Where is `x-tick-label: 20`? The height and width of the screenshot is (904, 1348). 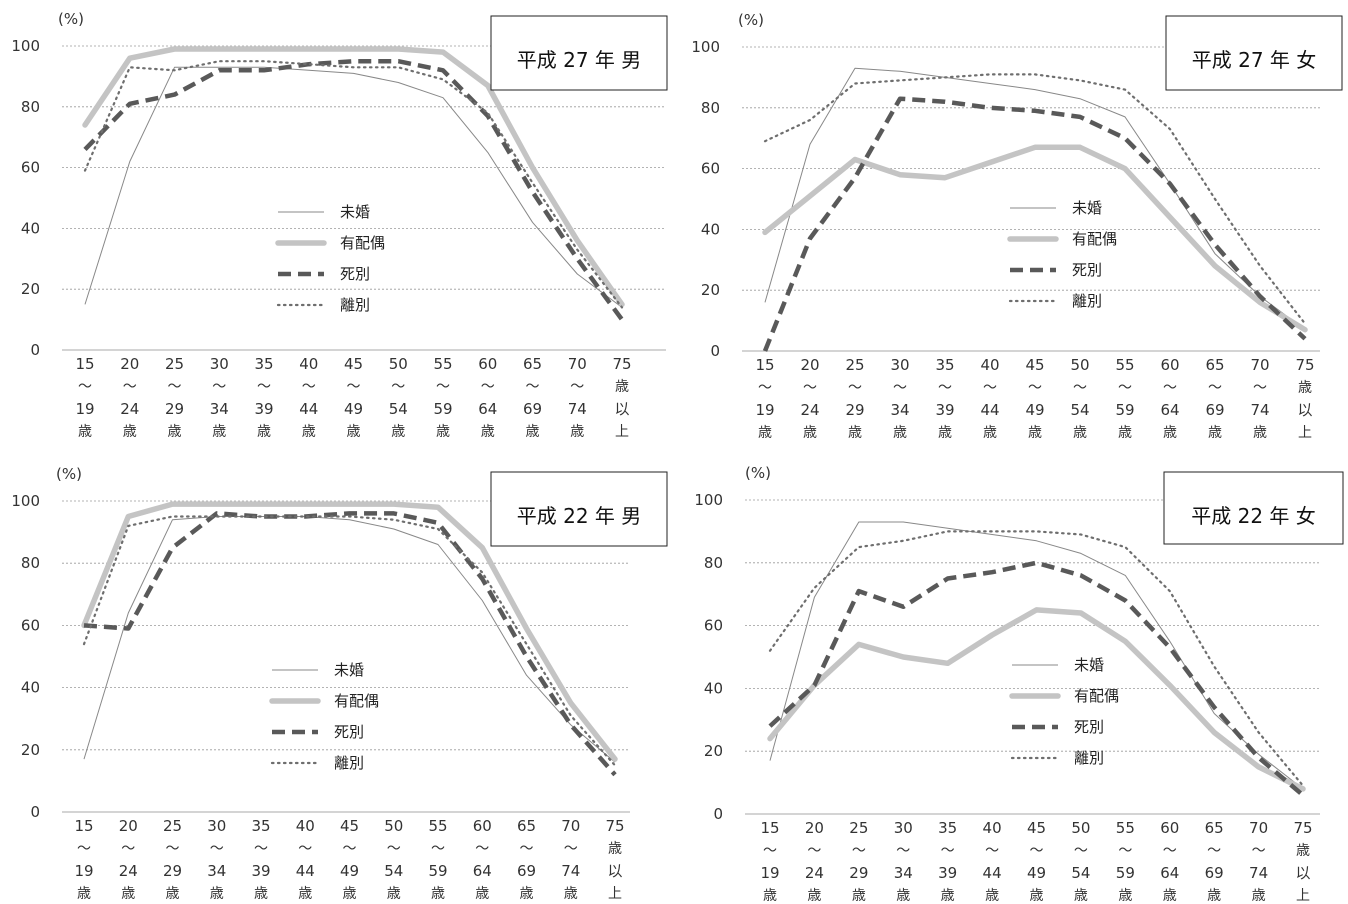 x-tick-label: 20 is located at coordinates (809, 365).